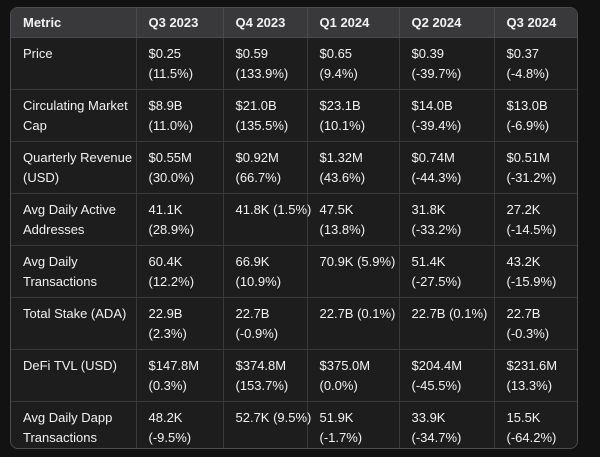 This screenshot has width=600, height=457. Describe the element at coordinates (528, 125) in the screenshot. I see `cell-change: (-6.9%)` at that location.